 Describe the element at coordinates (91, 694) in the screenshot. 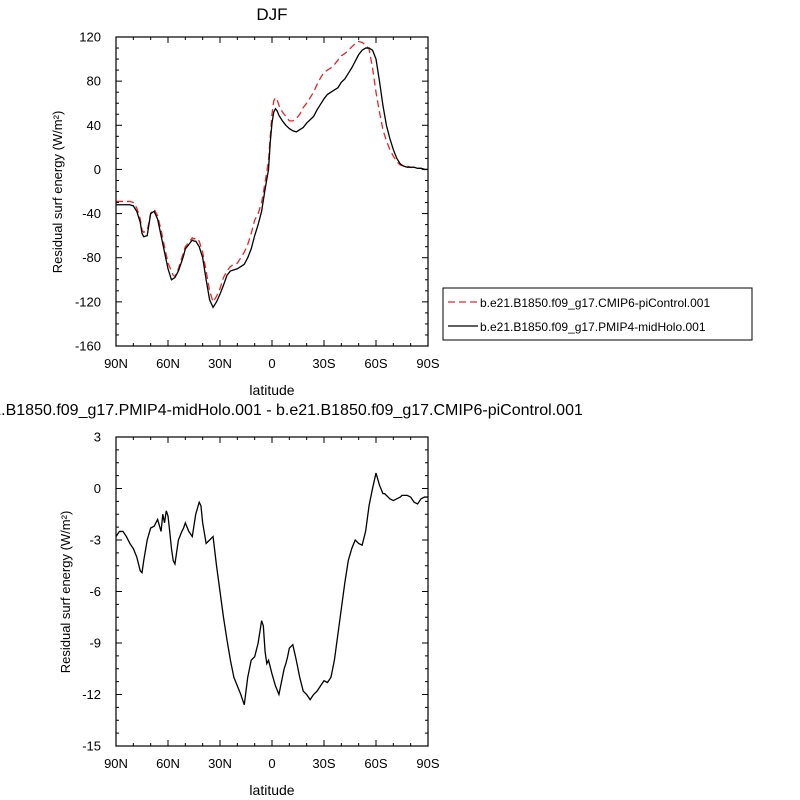

I see `chart2-ytick-label: -12` at that location.